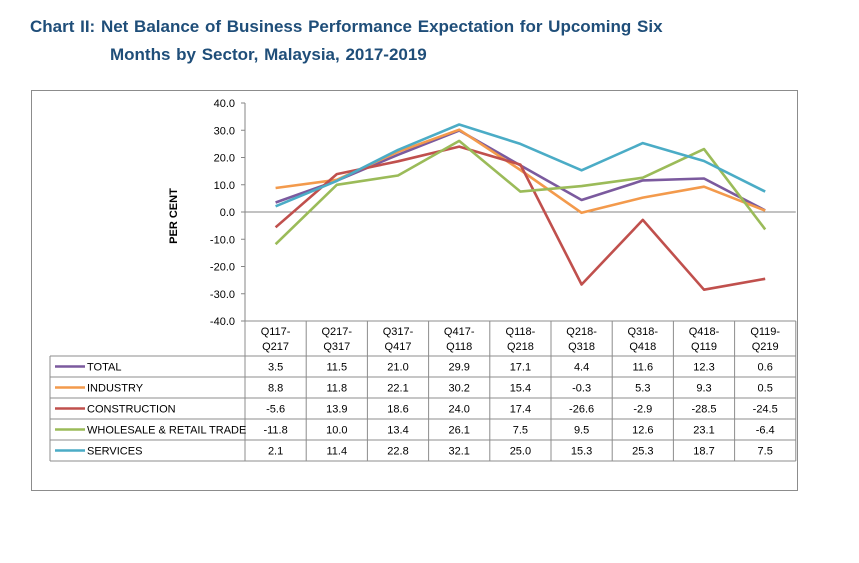 The height and width of the screenshot is (563, 859). What do you see at coordinates (520, 410) in the screenshot?
I see `table-cell-value: 17.4` at bounding box center [520, 410].